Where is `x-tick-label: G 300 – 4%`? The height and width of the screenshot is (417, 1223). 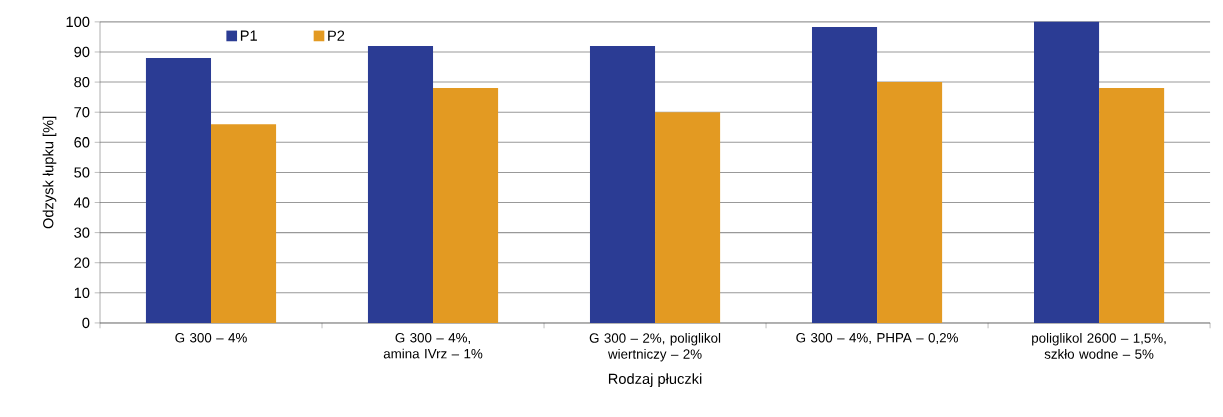
x-tick-label: G 300 – 4% is located at coordinates (211, 338).